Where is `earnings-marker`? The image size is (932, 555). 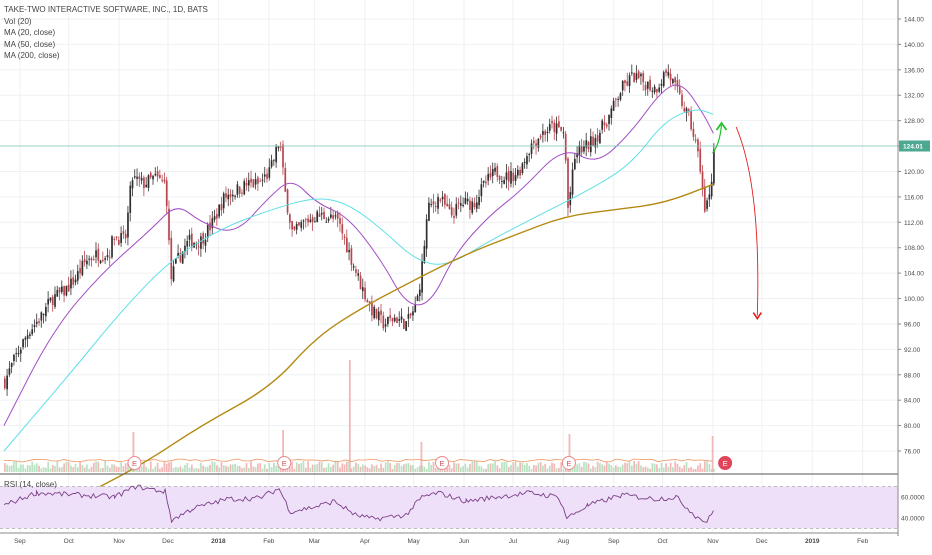
earnings-marker is located at coordinates (568, 463).